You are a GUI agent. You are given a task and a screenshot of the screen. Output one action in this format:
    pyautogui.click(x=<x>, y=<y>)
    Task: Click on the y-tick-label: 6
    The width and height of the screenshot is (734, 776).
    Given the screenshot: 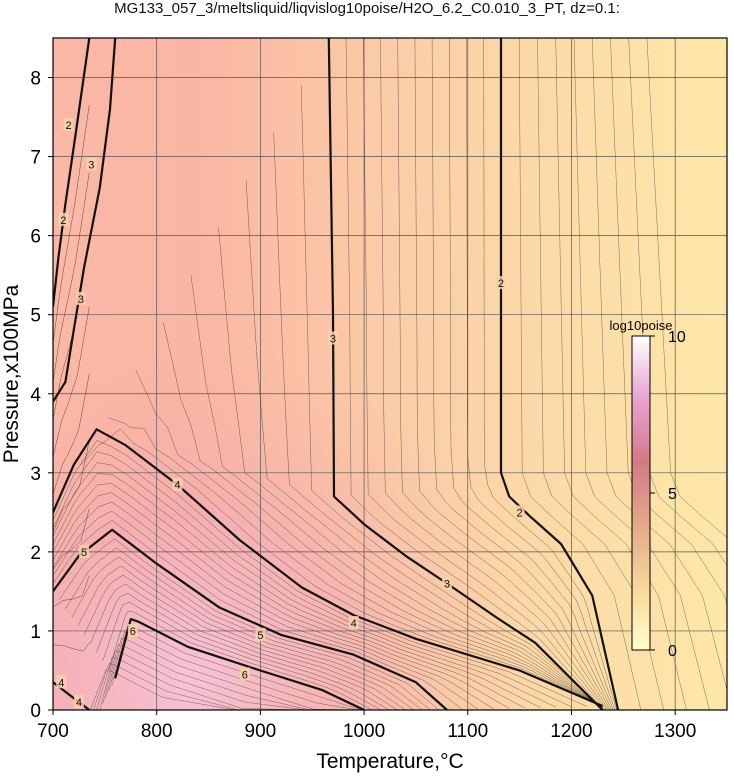 What is the action you would take?
    pyautogui.click(x=35, y=237)
    